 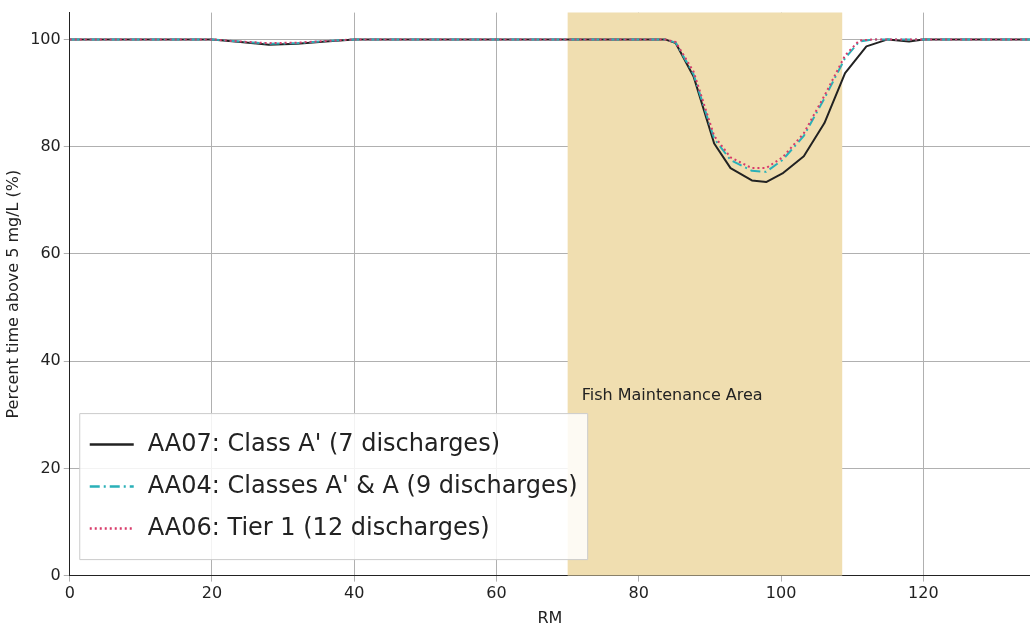 I want to click on y-tick-label: 20, so click(x=50, y=467).